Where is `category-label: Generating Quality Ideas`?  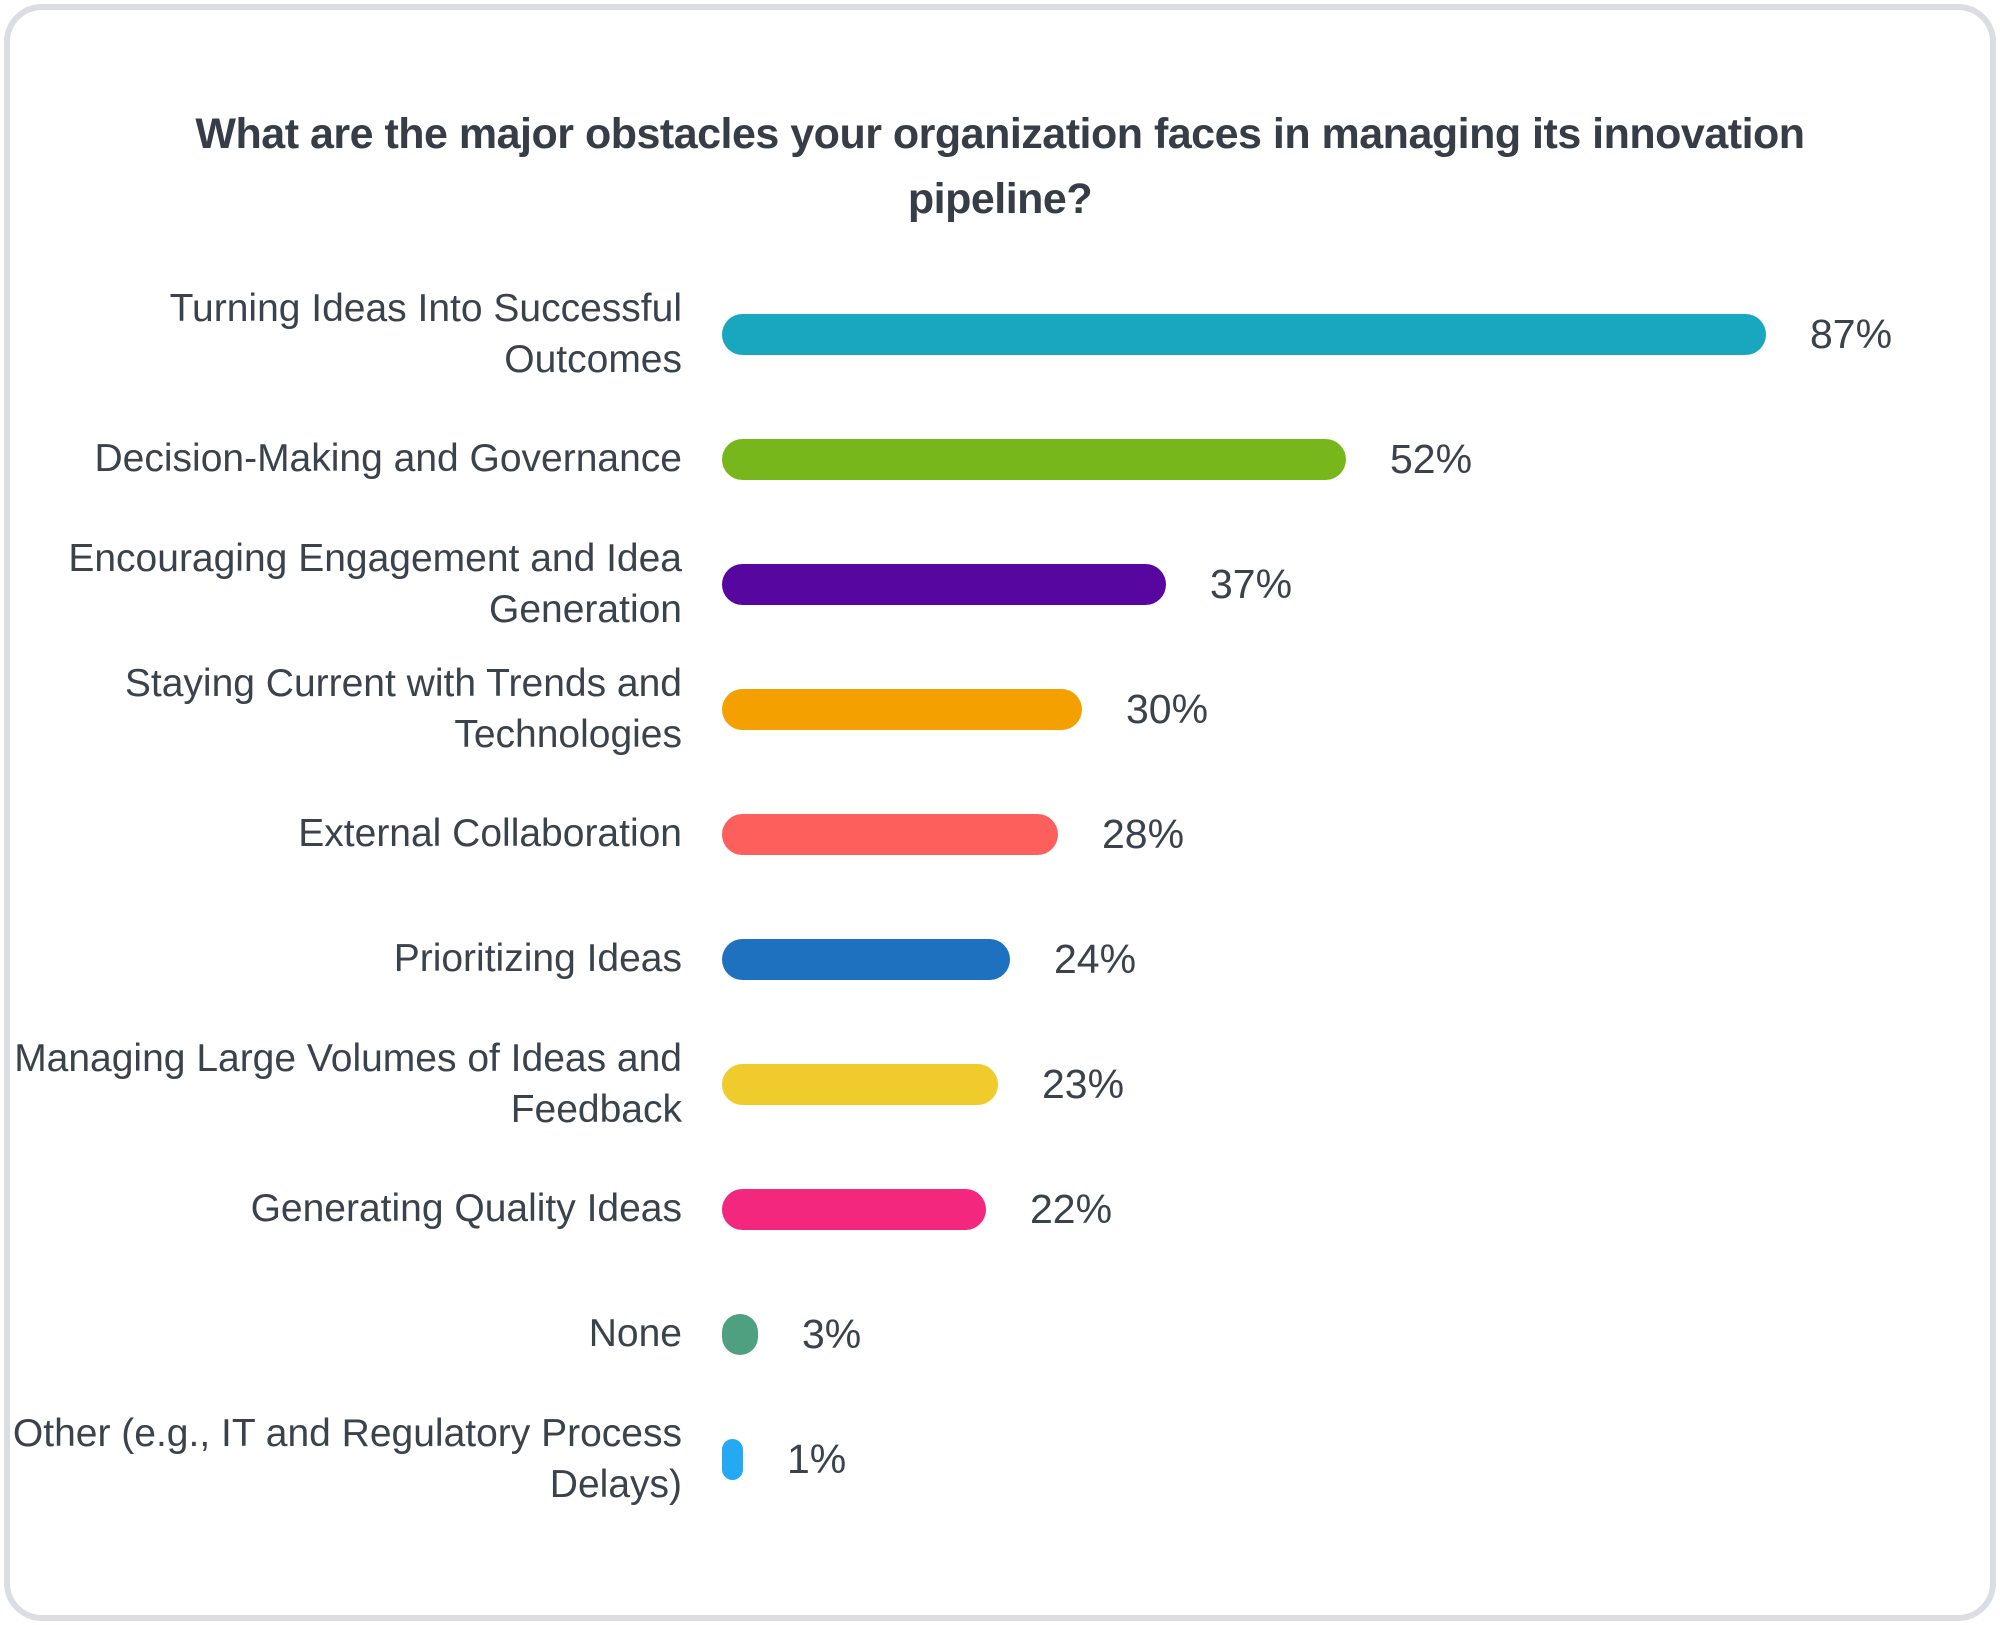
category-label: Generating Quality Ideas is located at coordinates (466, 1209).